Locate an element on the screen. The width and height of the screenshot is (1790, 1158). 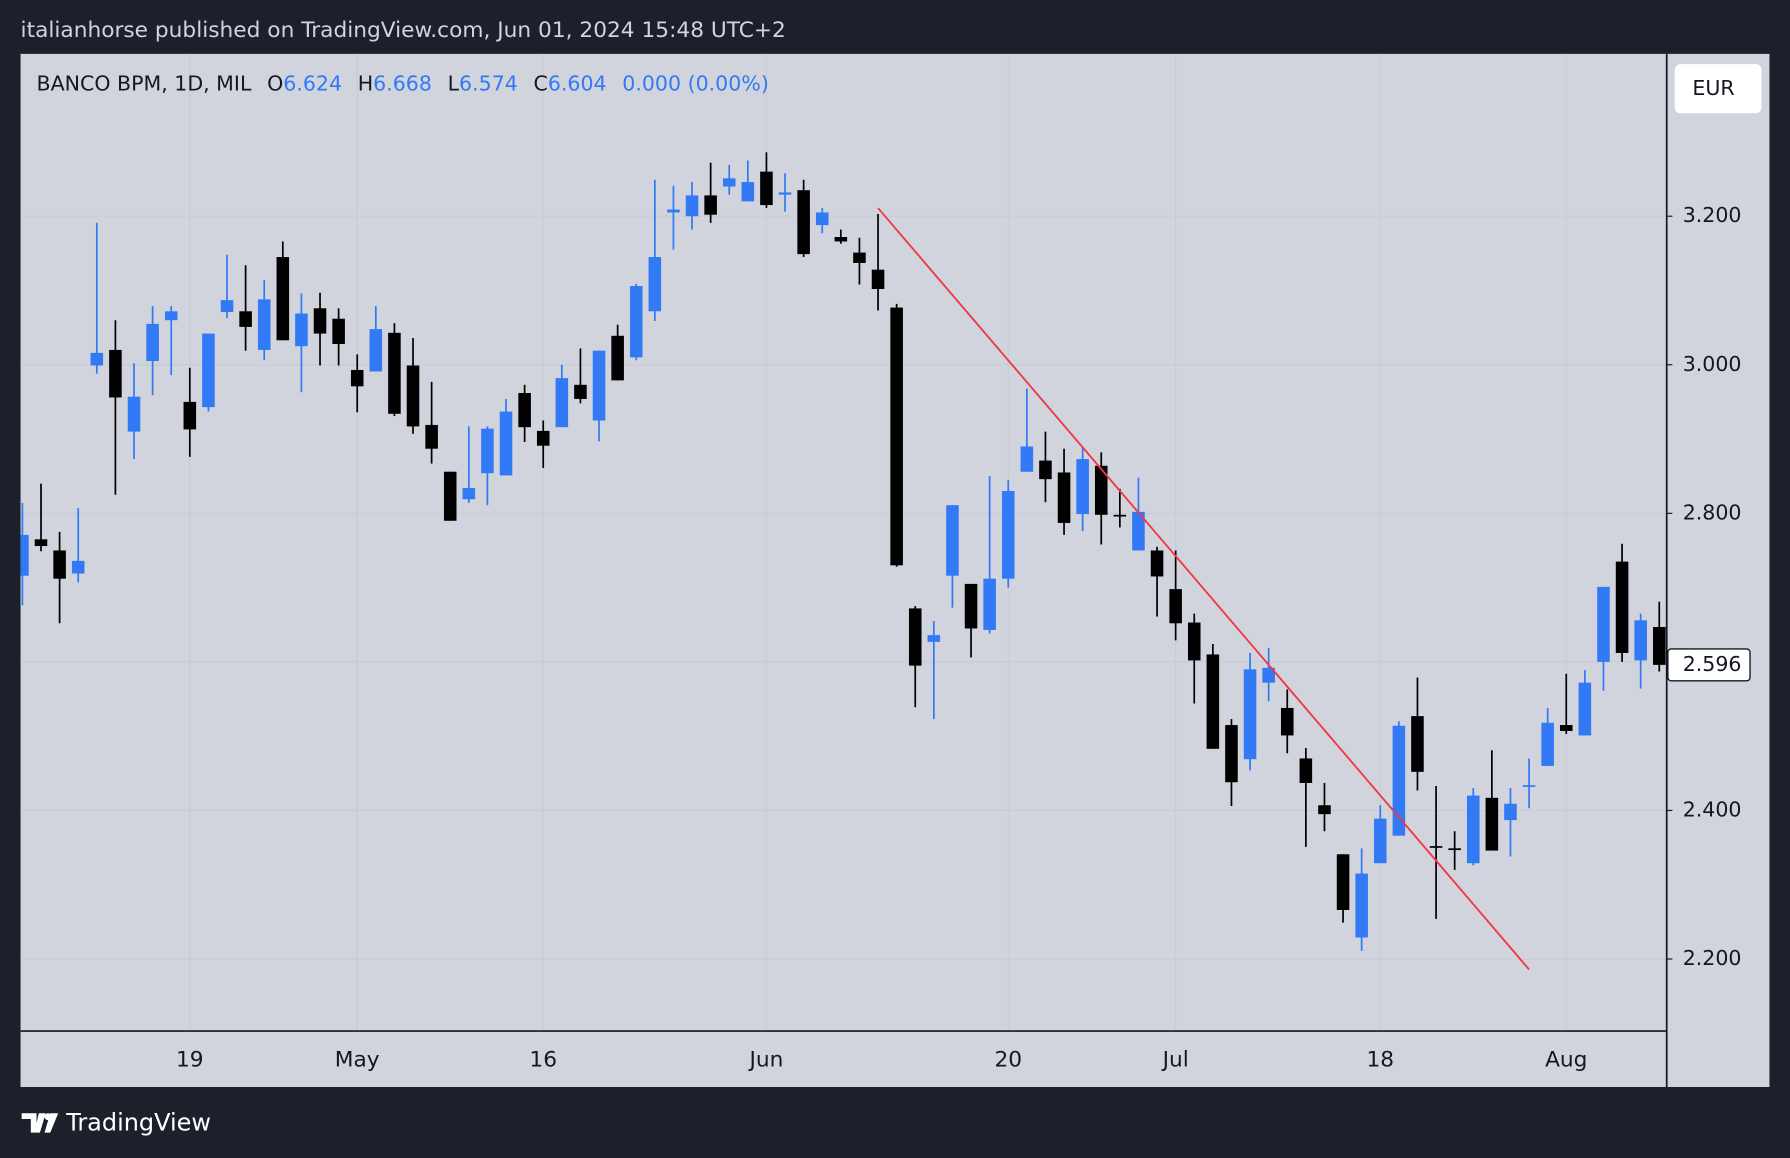
last-price-label: 2.596 is located at coordinates (1712, 664).